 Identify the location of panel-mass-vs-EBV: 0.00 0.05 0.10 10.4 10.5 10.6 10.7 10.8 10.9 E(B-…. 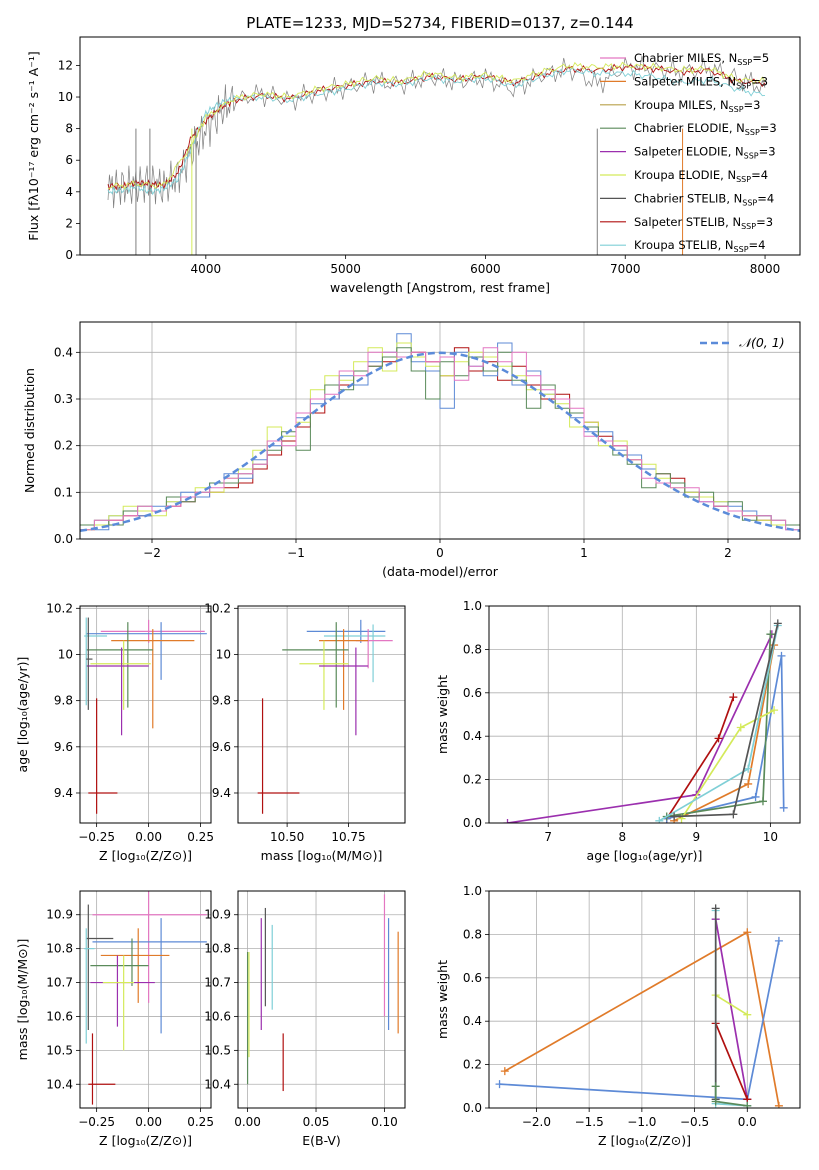
(305, 1019).